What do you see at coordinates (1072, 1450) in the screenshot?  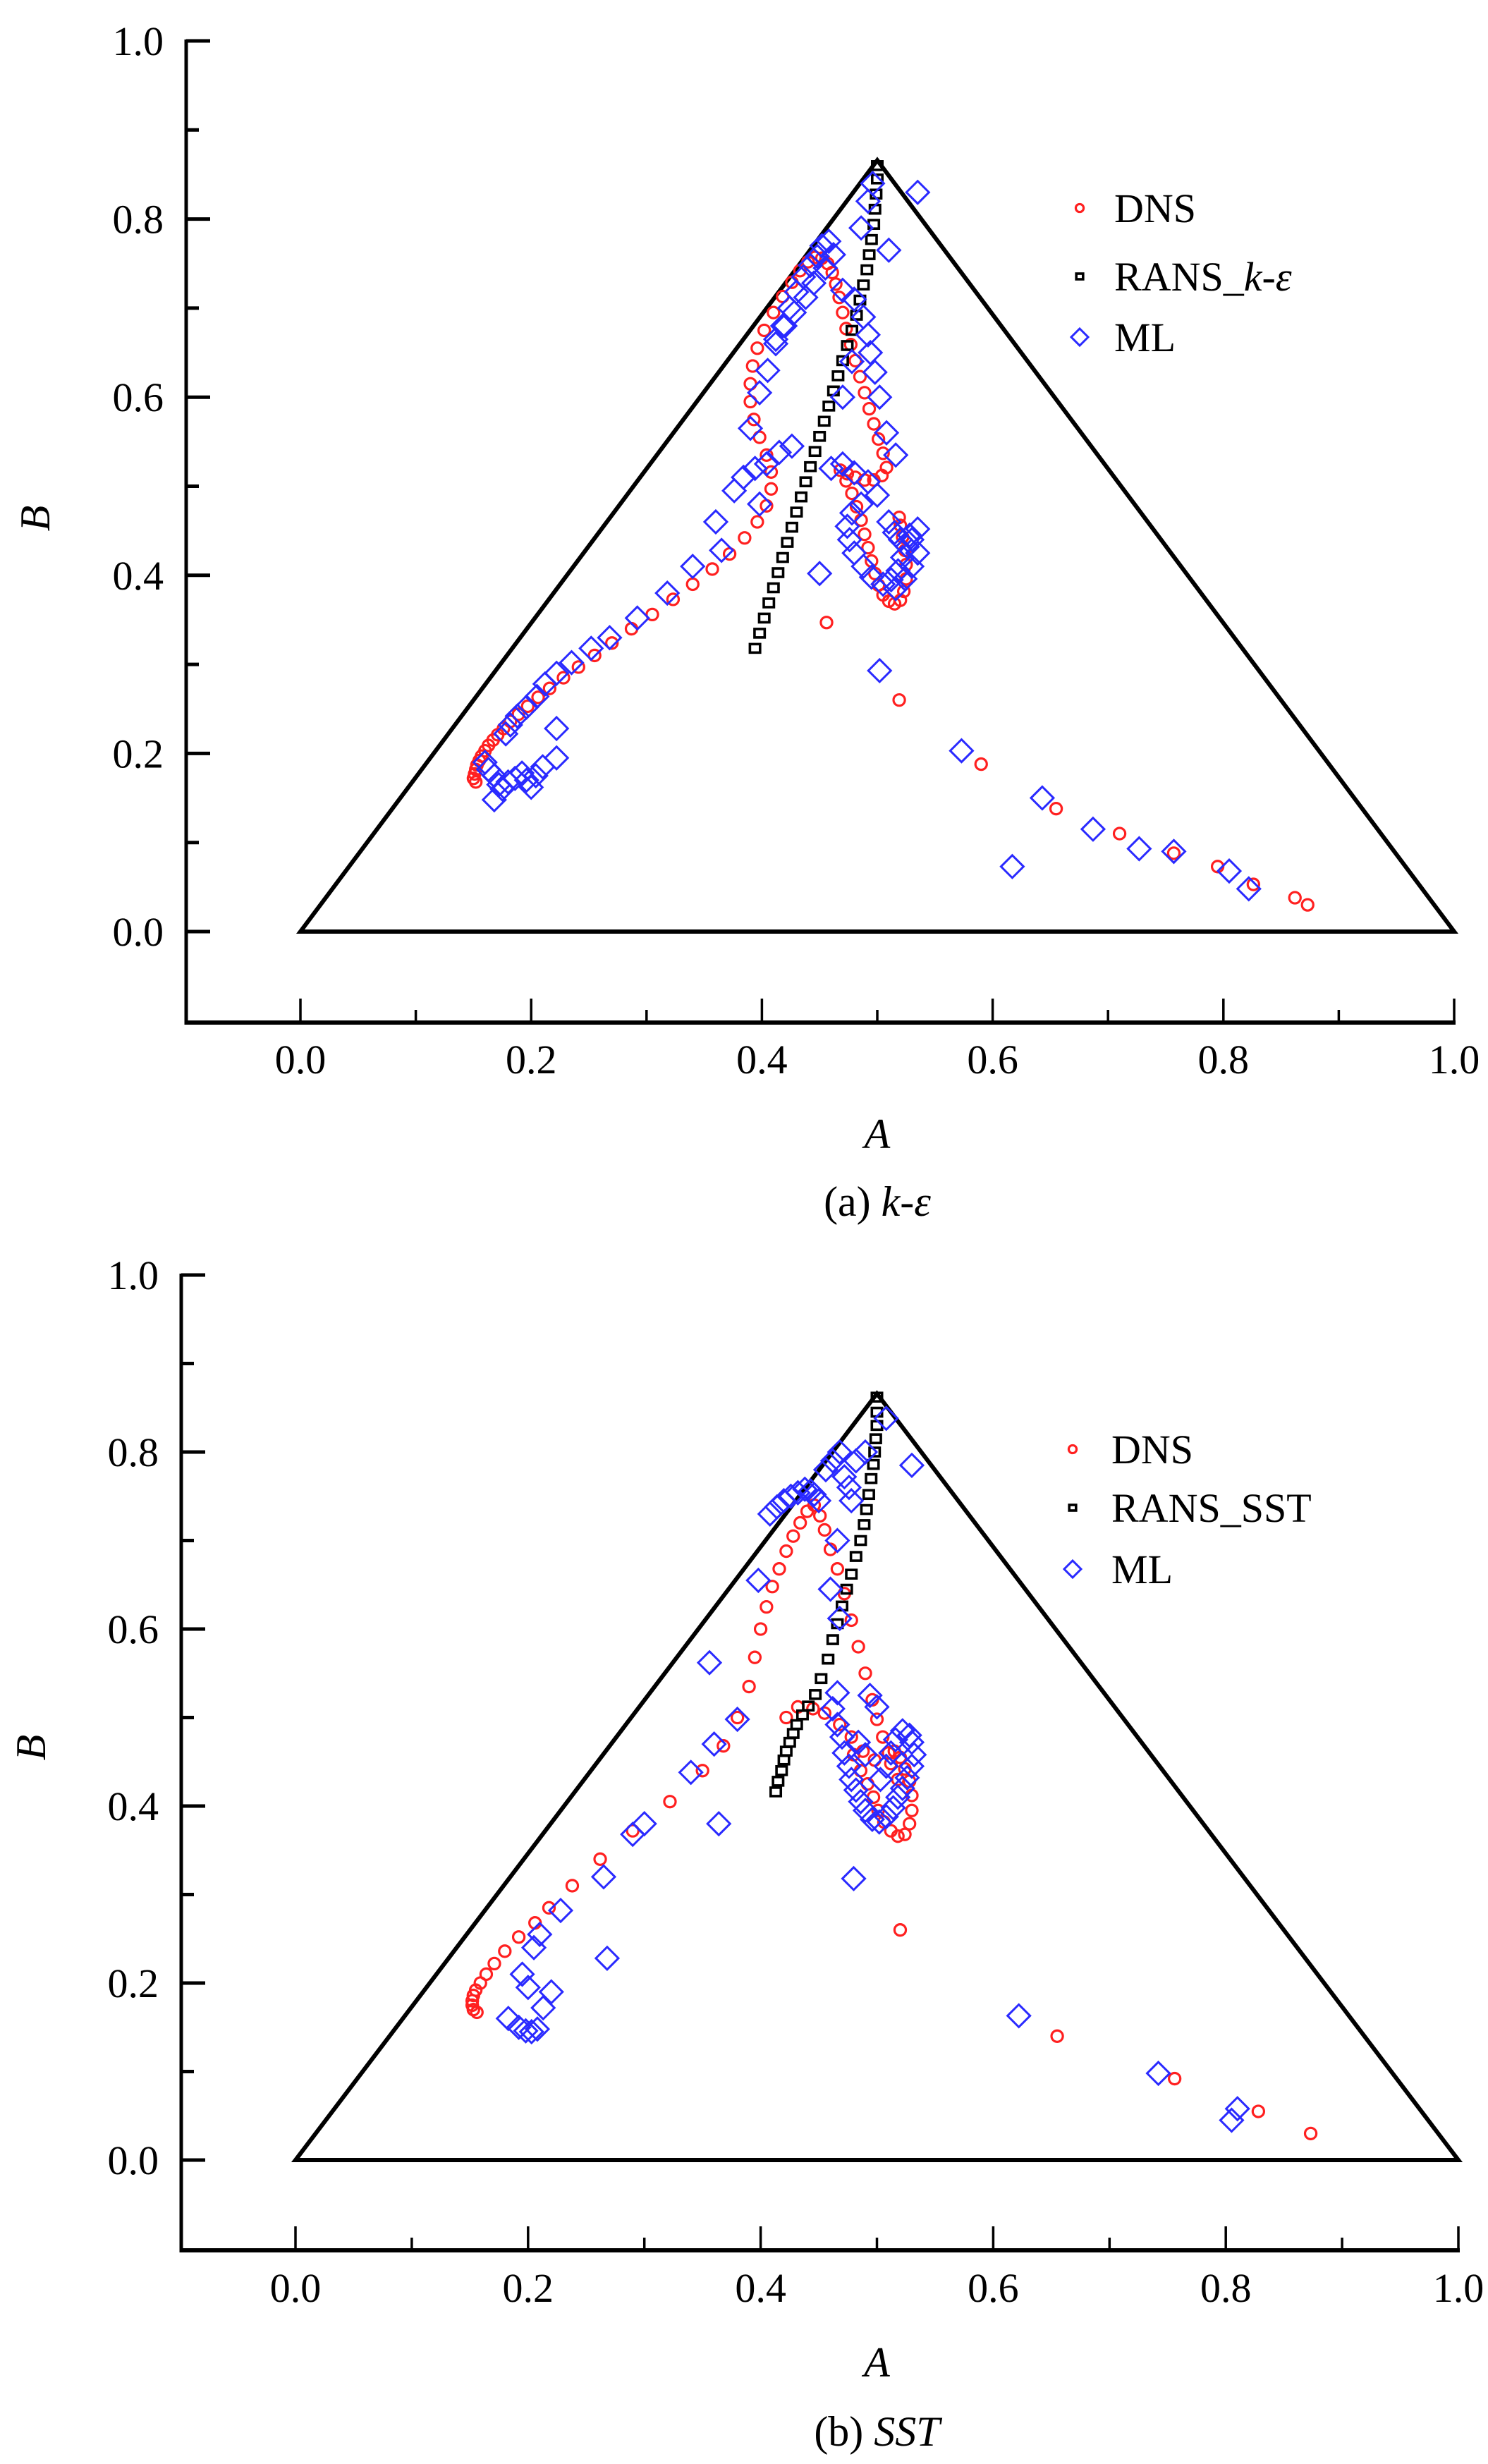 I see `legend-marker-dns` at bounding box center [1072, 1450].